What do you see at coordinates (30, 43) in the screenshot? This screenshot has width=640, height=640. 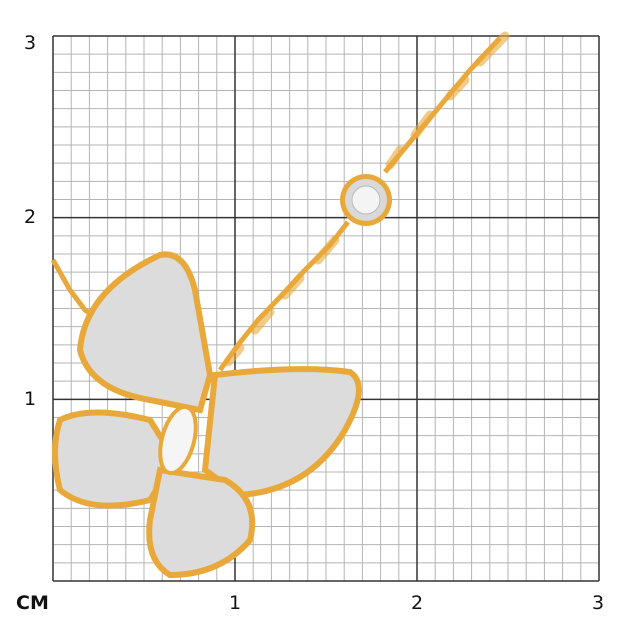 I see `y-label-3: 3` at bounding box center [30, 43].